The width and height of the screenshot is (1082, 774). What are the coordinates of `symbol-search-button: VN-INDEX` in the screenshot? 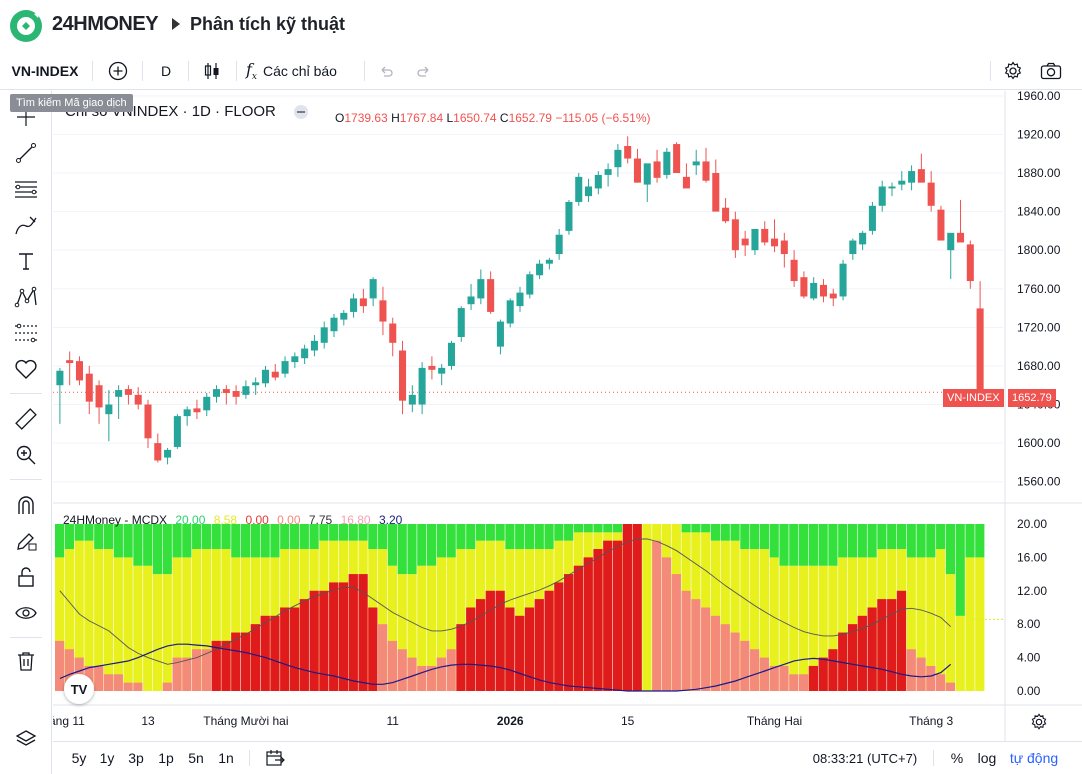 It's located at (45, 71).